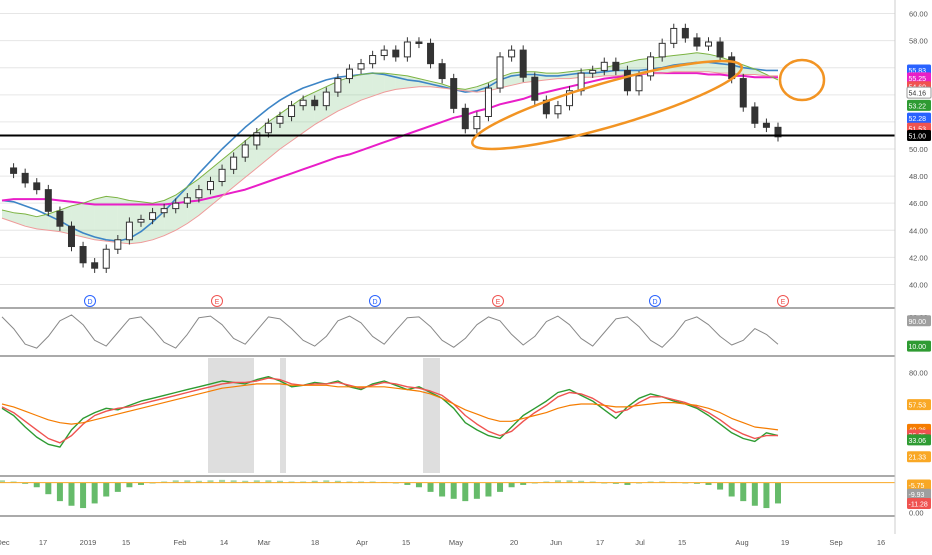 The height and width of the screenshot is (555, 932). What do you see at coordinates (5, 542) in the screenshot?
I see `time-label-0: Dec` at bounding box center [5, 542].